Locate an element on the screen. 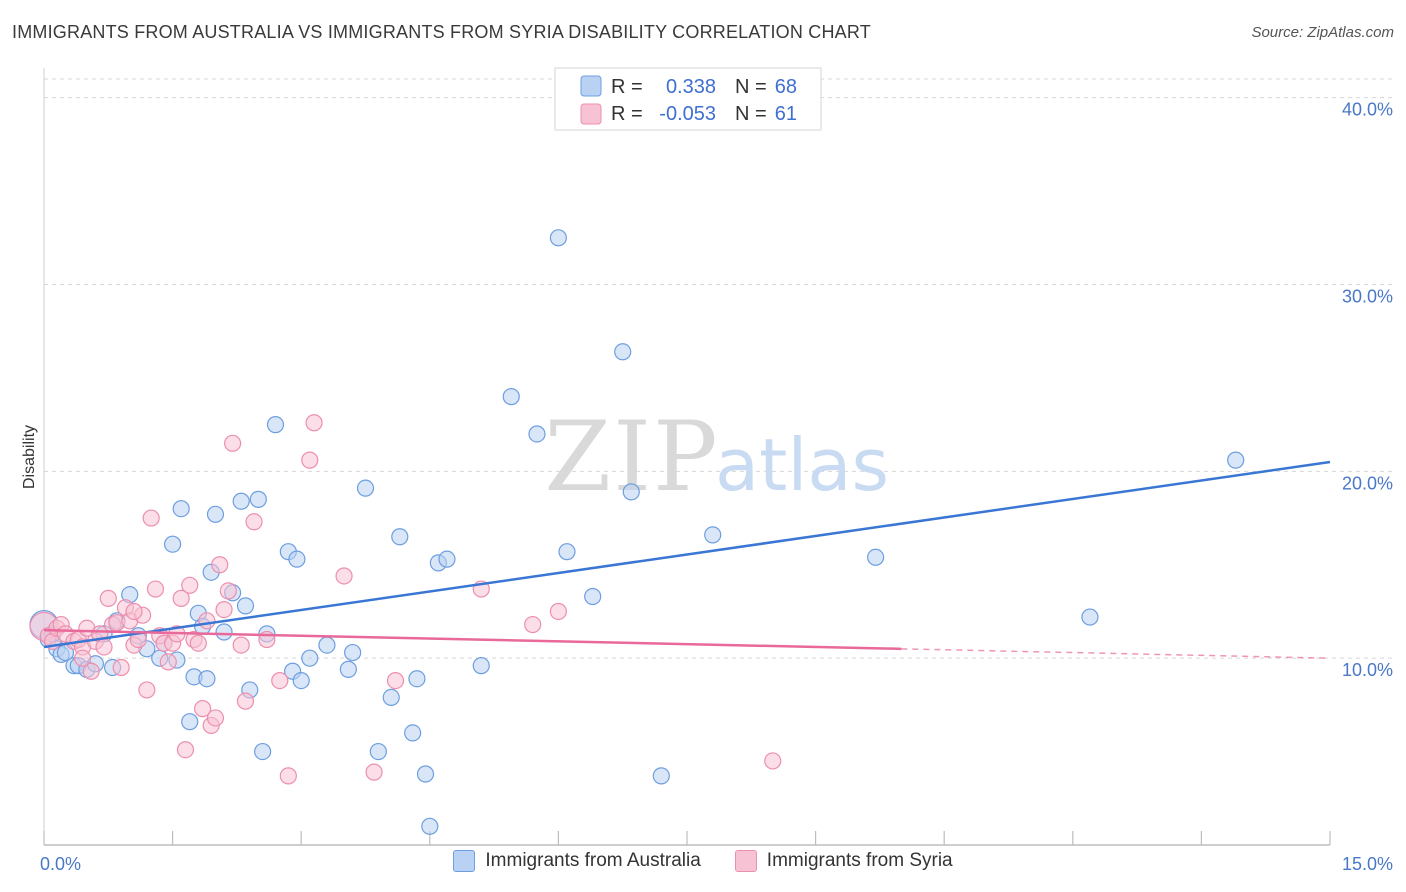 Image resolution: width=1406 pixels, height=892 pixels. legend-r-value-australia: 0.338 is located at coordinates (691, 87).